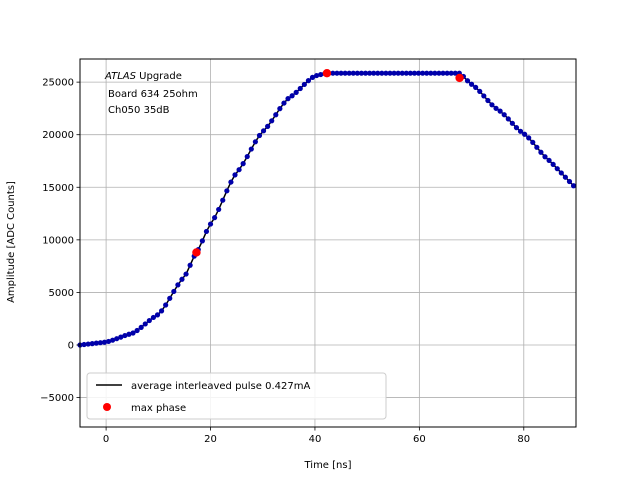 The image size is (640, 480). What do you see at coordinates (106, 439) in the screenshot?
I see `x-tick-label: 0` at bounding box center [106, 439].